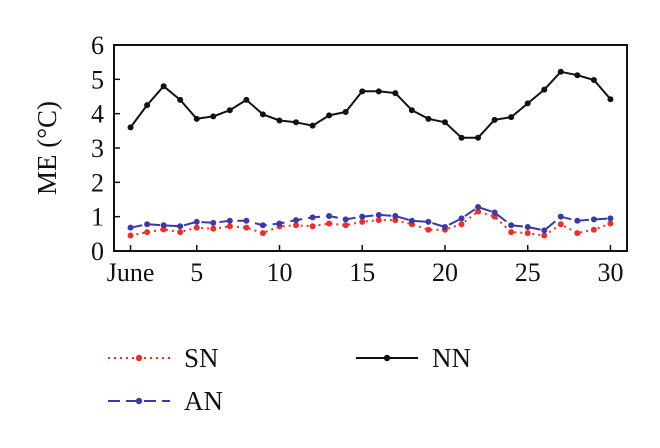  Describe the element at coordinates (97, 217) in the screenshot. I see `y-tick-label: 1` at that location.